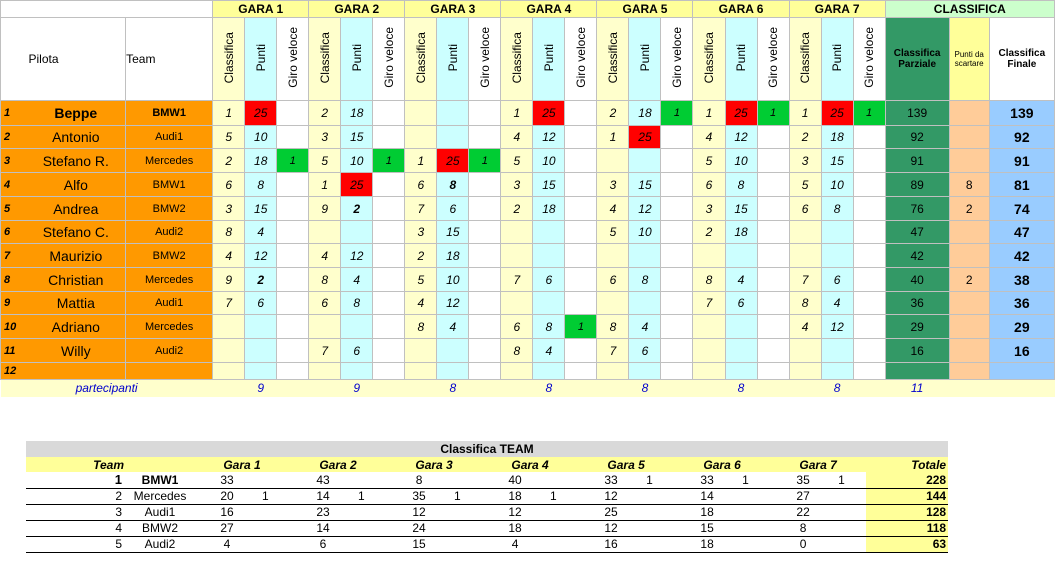 This screenshot has width=1063, height=575. Describe the element at coordinates (837, 388) in the screenshot. I see `partecipanti-count: 8` at that location.